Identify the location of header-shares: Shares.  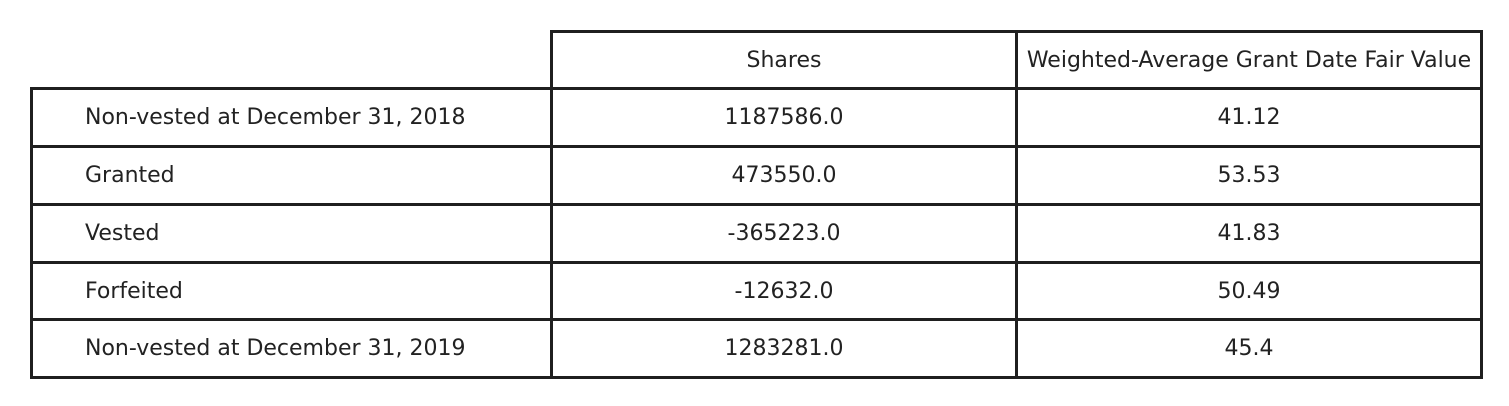
(784, 60).